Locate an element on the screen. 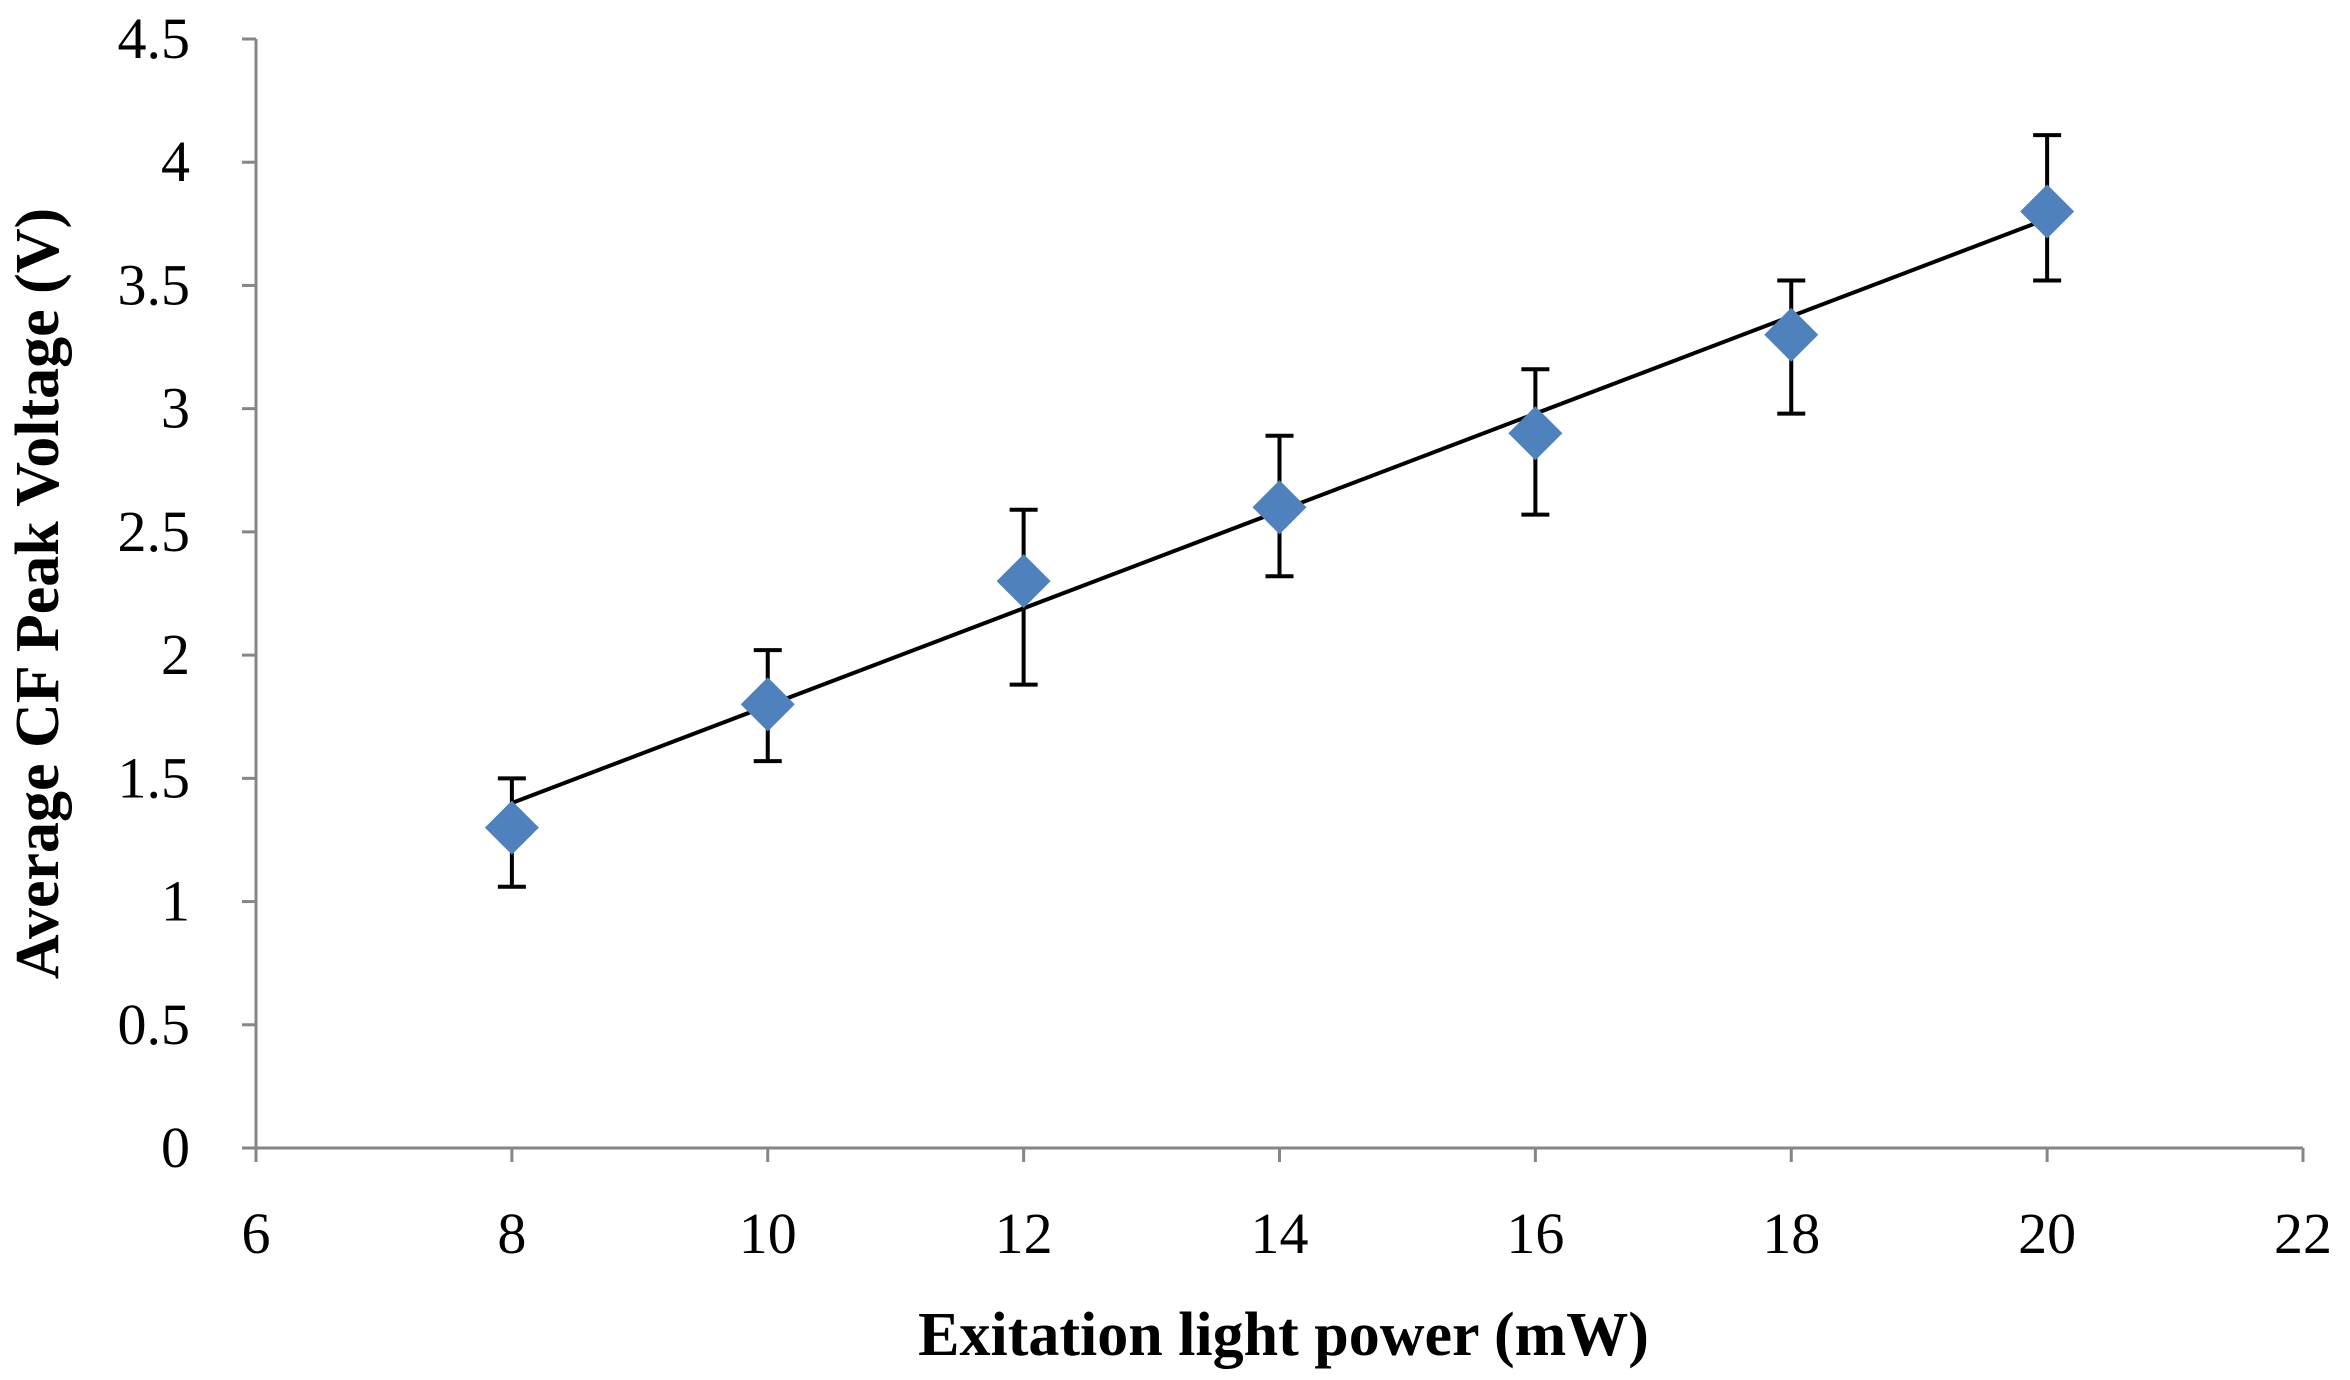 The width and height of the screenshot is (2350, 1380). y-tick-label: 1 is located at coordinates (175, 901).